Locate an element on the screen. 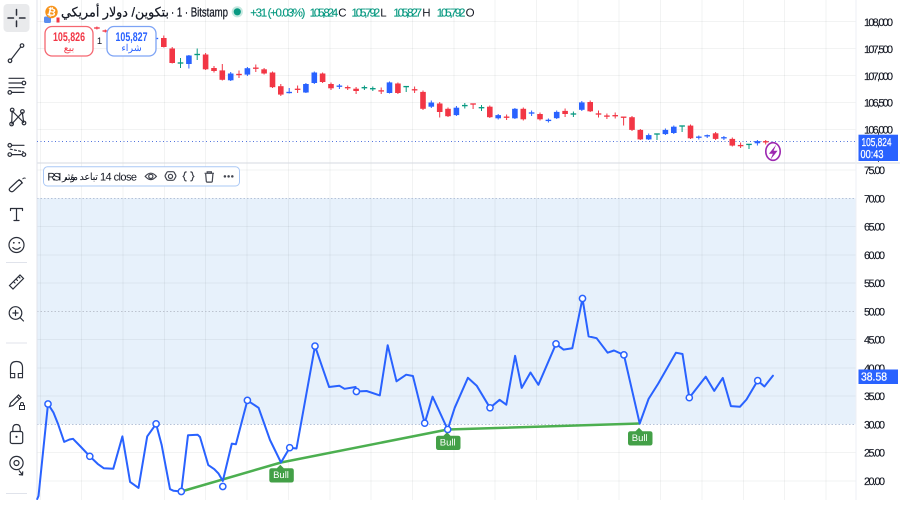 This screenshot has height=505, width=900. svg-text: 50.00 is located at coordinates (874, 312).